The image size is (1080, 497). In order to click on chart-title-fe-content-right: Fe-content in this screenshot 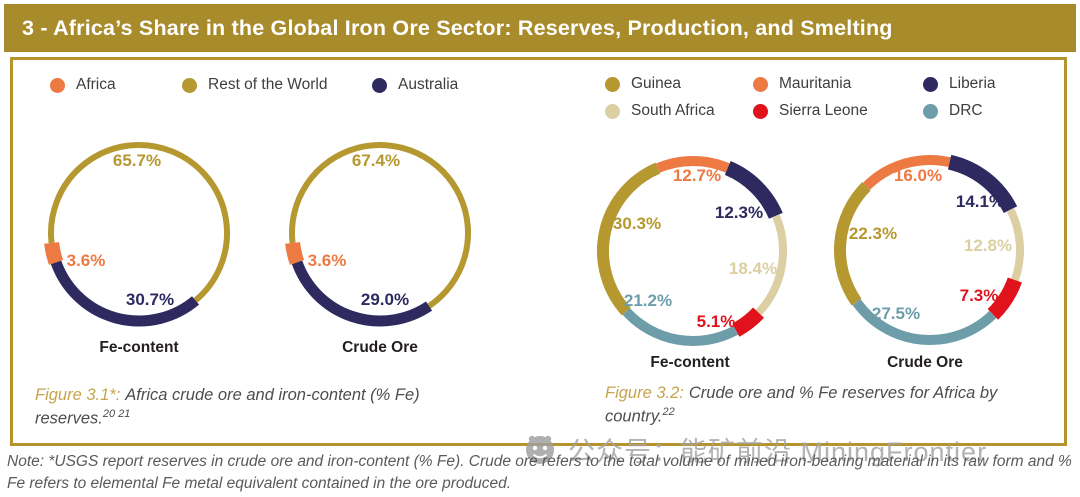, I will do `click(690, 362)`.